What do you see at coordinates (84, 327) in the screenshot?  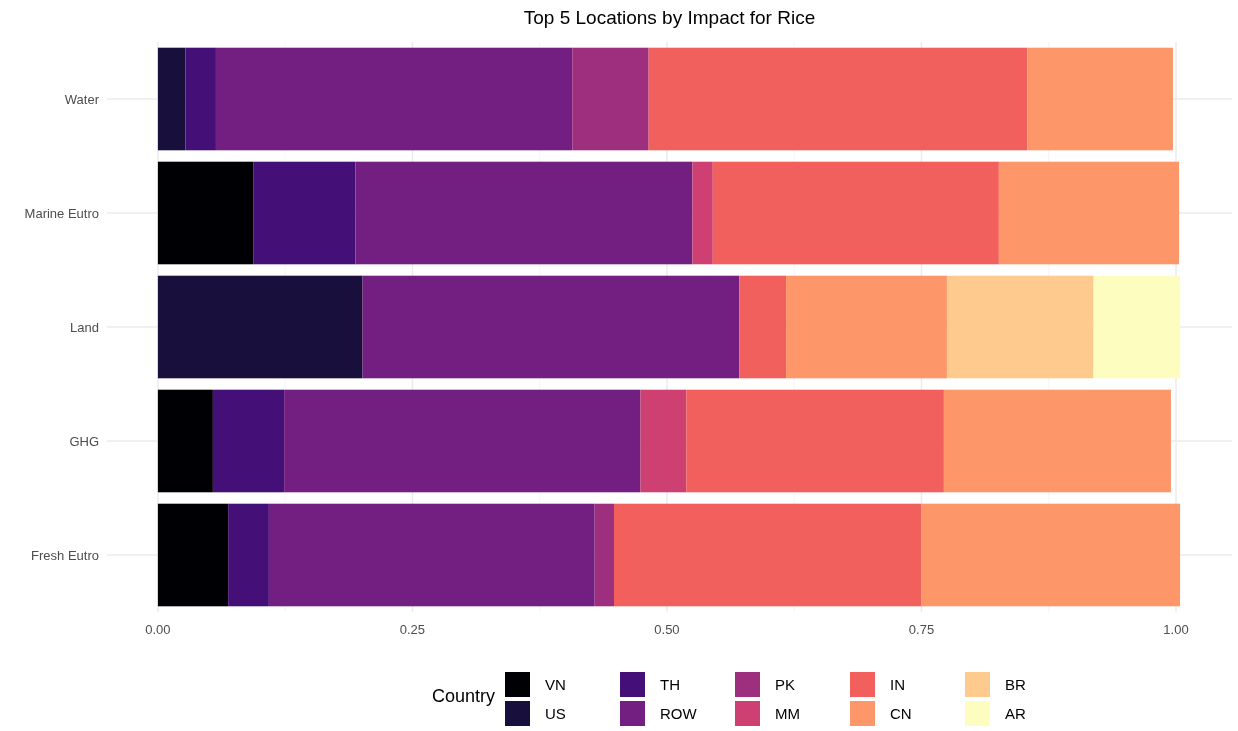 I see `y-tick-label: Land` at bounding box center [84, 327].